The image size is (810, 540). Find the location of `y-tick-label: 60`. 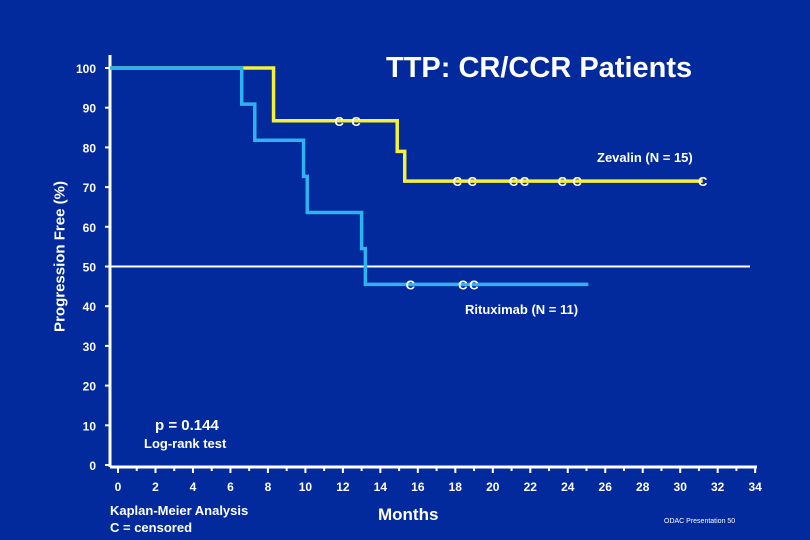

y-tick-label: 60 is located at coordinates (90, 228).